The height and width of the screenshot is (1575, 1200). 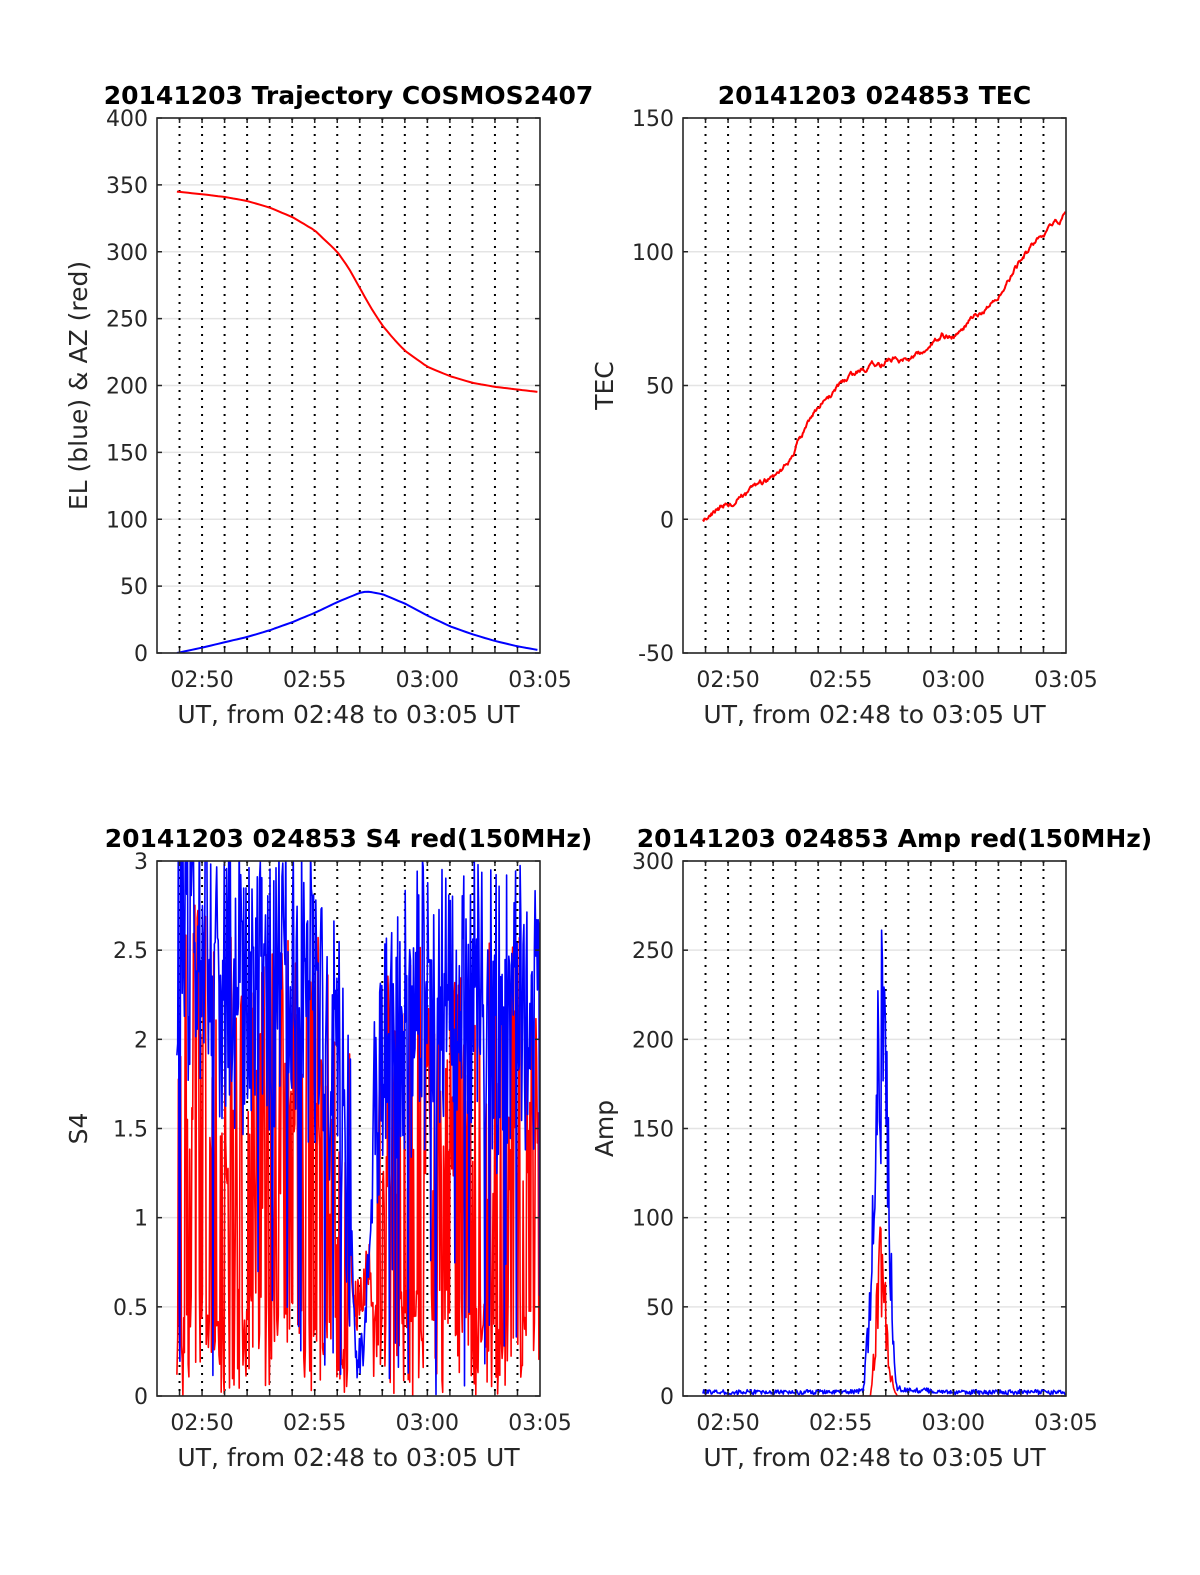 I want to click on y-tick-label: 1.5, so click(x=130, y=1130).